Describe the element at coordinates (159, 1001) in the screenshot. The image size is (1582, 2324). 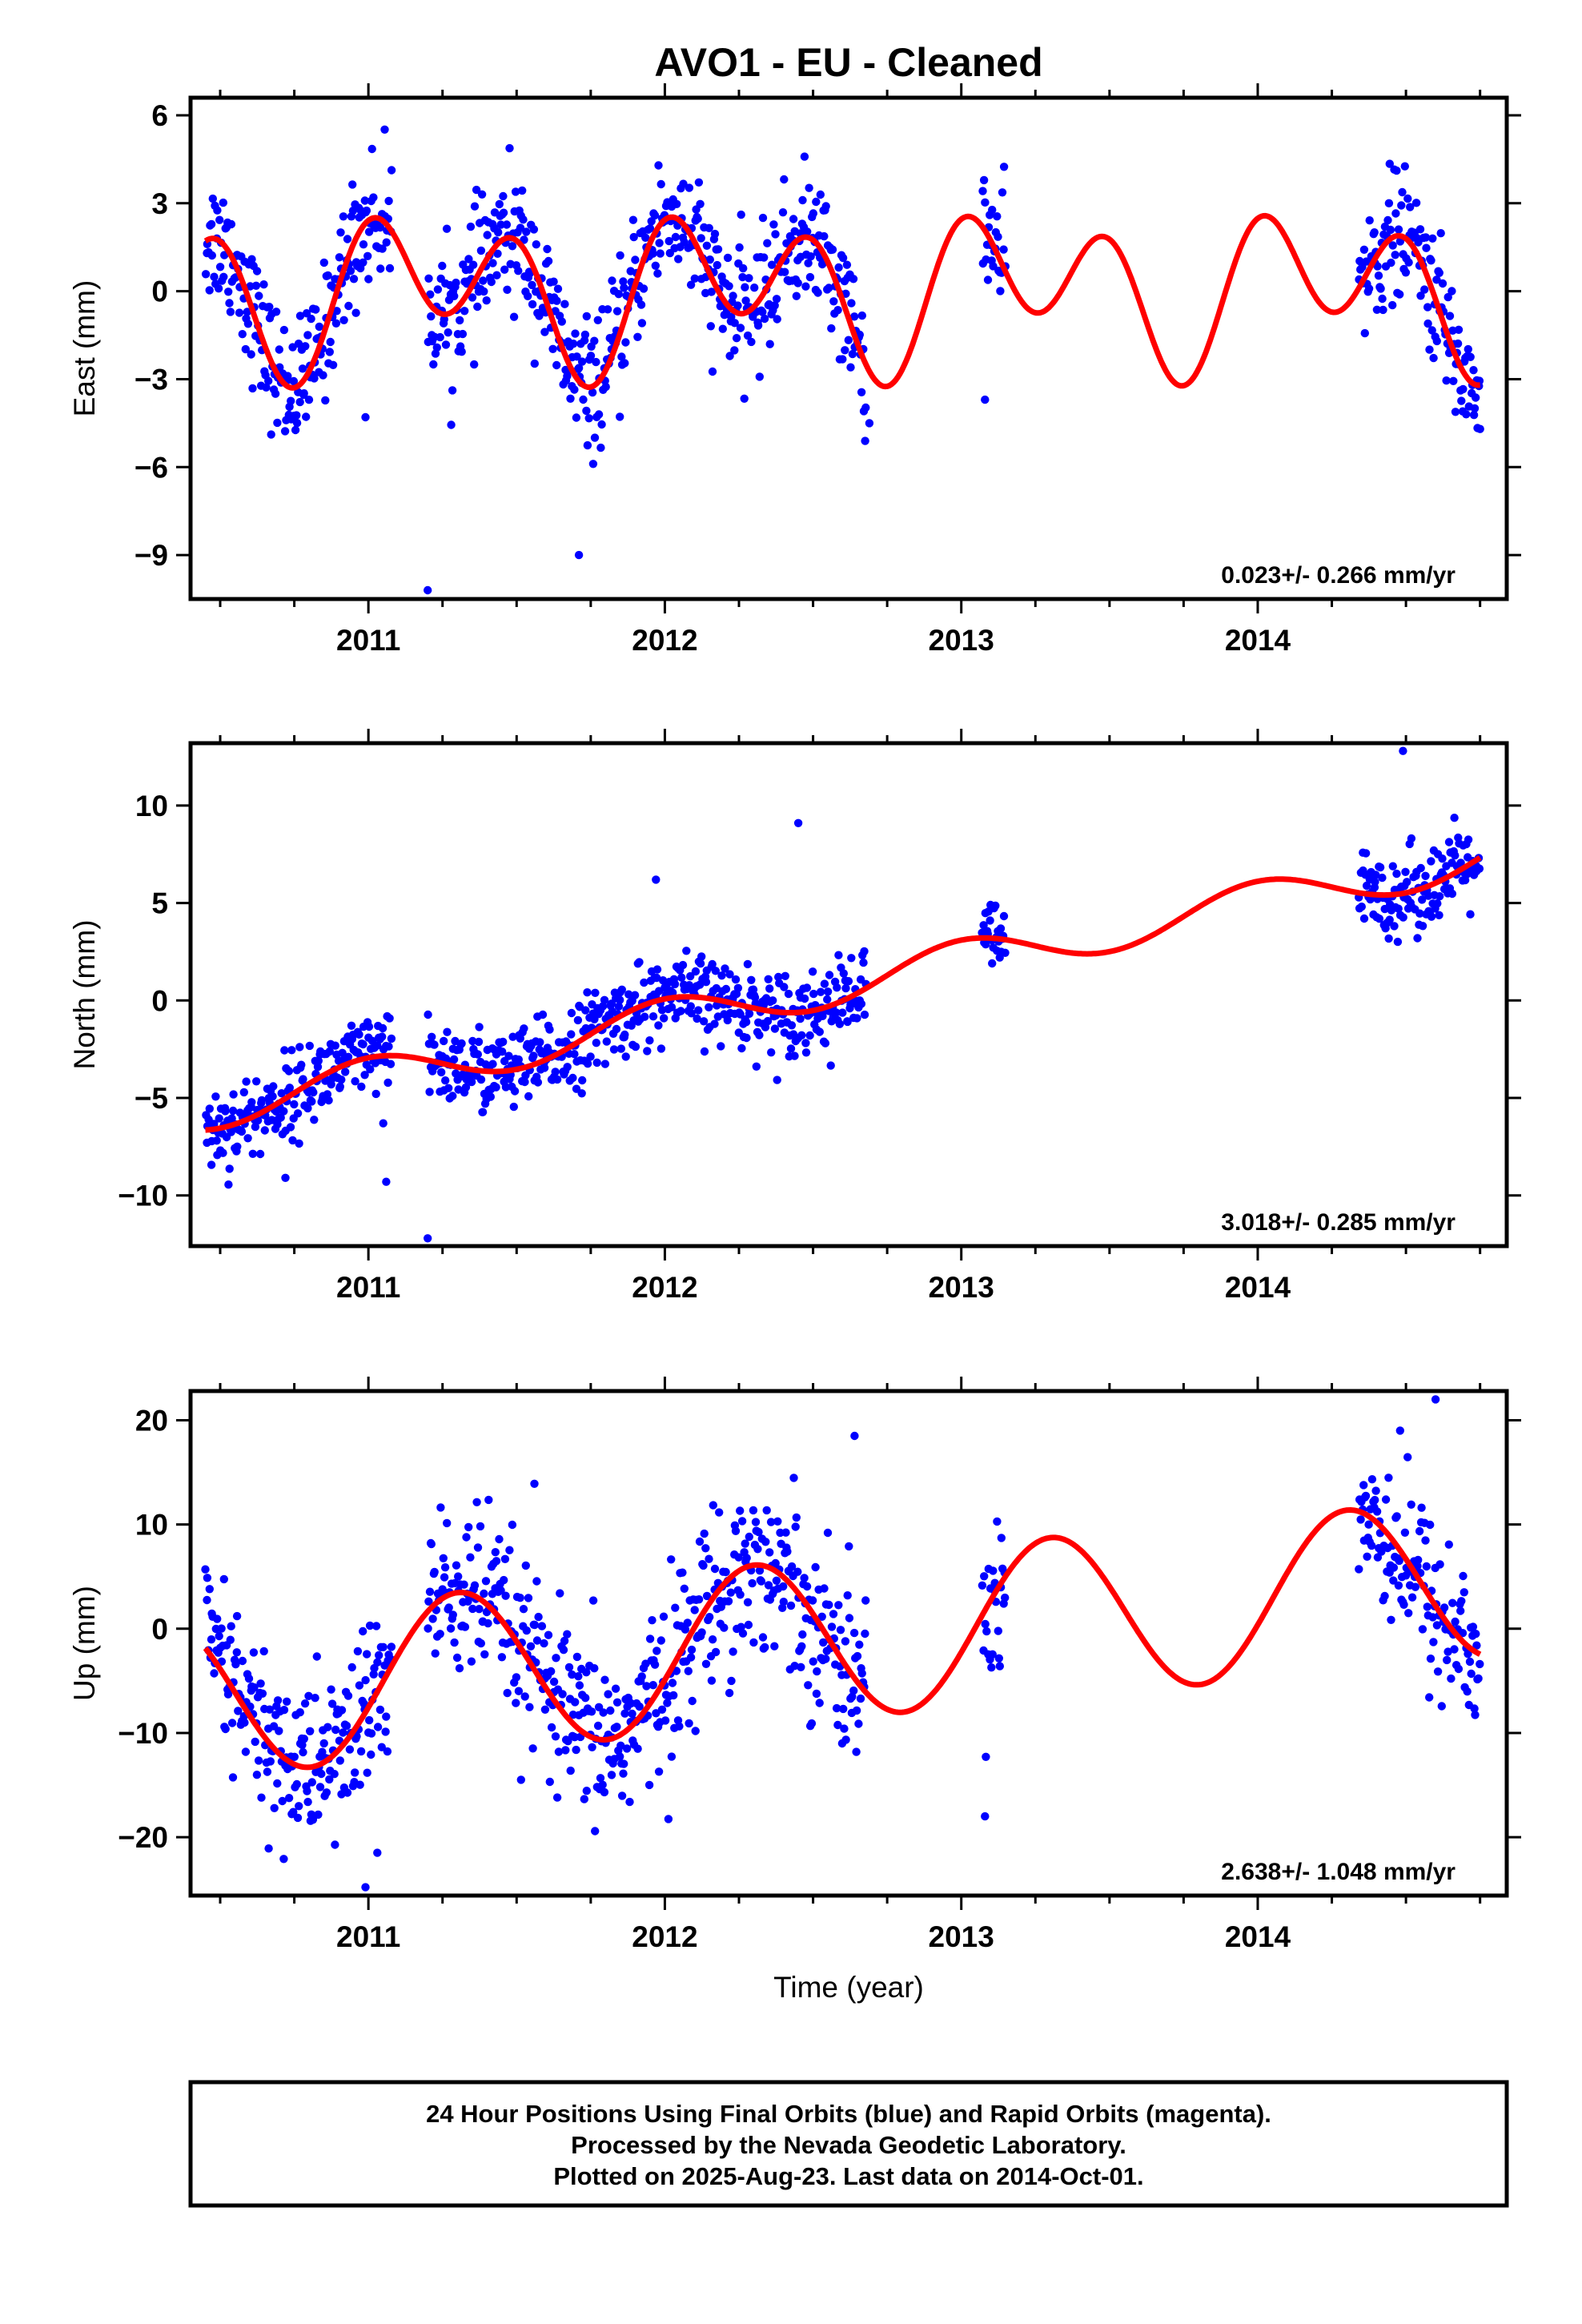
I see `north-y-tick-label: 0` at that location.